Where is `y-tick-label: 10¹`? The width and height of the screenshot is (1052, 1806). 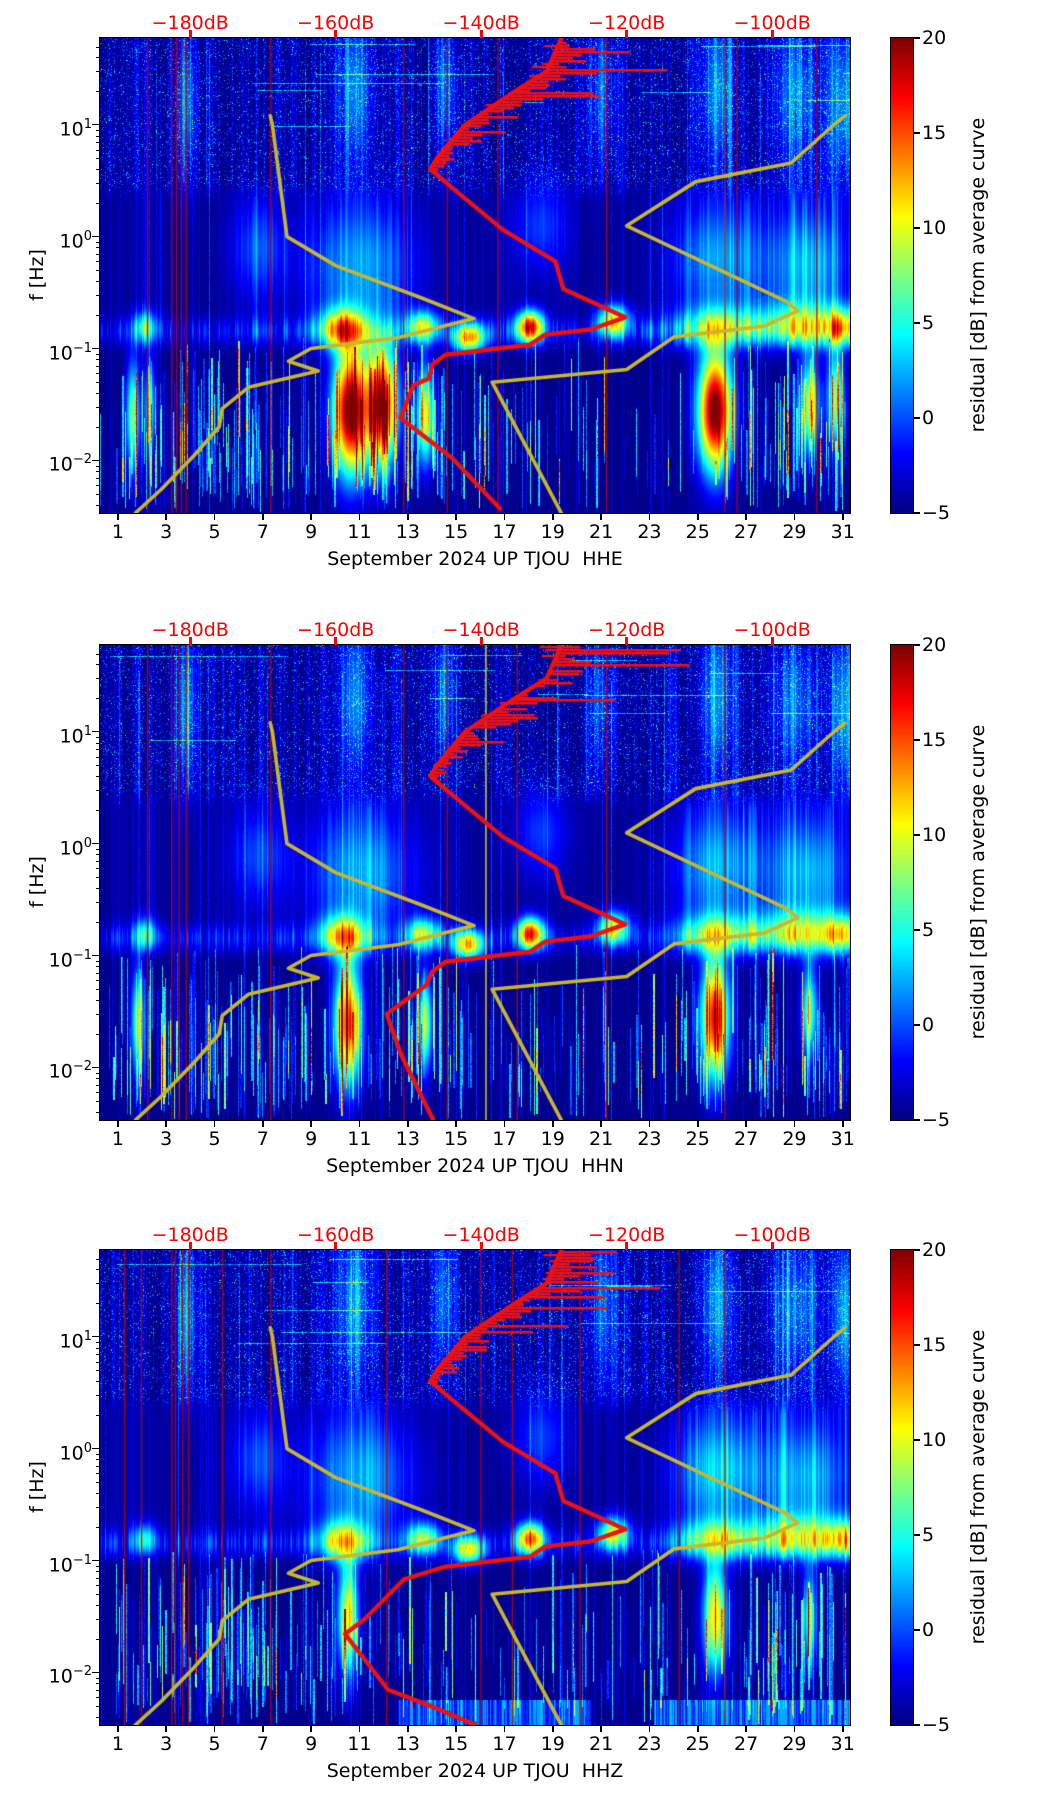
y-tick-label: 10¹ is located at coordinates (75, 735).